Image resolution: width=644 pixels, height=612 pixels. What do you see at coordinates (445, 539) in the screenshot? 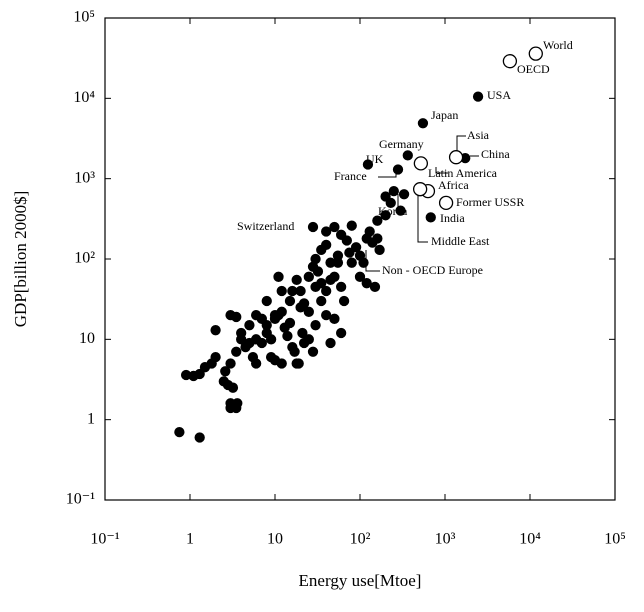
I see `x-tick-label: 10³` at bounding box center [445, 539].